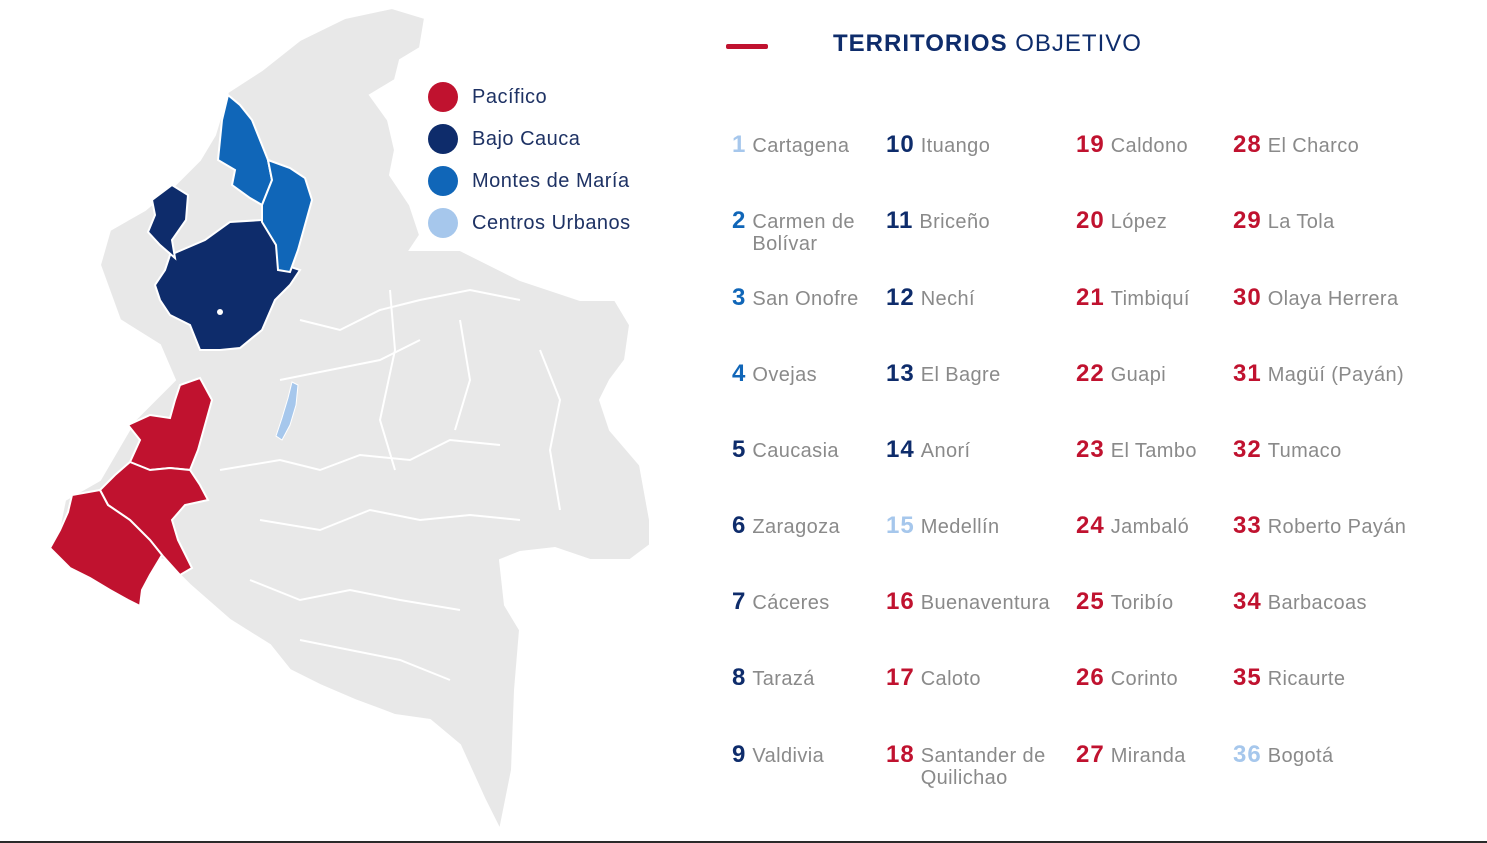  Describe the element at coordinates (1090, 220) in the screenshot. I see `territory-number: 20` at that location.